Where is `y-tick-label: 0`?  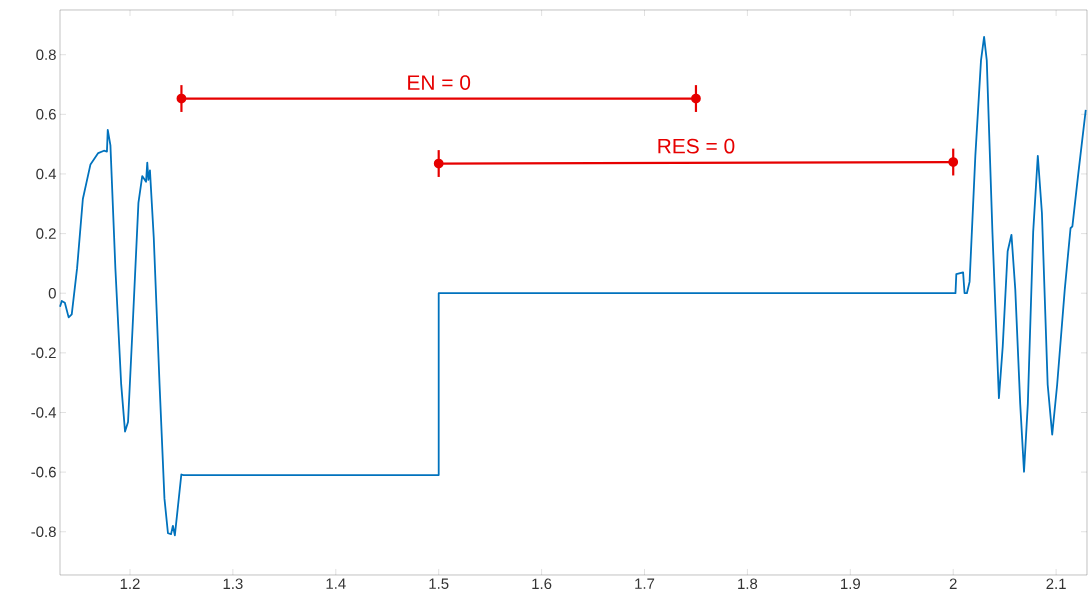
y-tick-label: 0 is located at coordinates (52, 293).